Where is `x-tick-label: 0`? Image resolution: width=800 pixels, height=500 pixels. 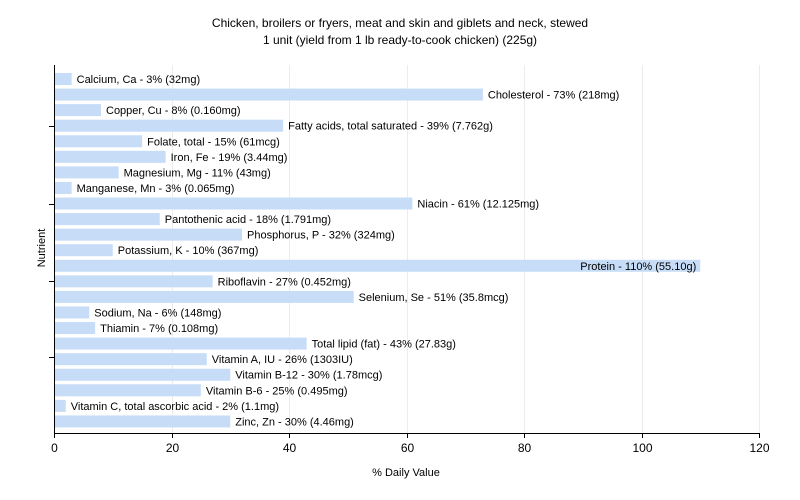 x-tick-label: 0 is located at coordinates (54, 448).